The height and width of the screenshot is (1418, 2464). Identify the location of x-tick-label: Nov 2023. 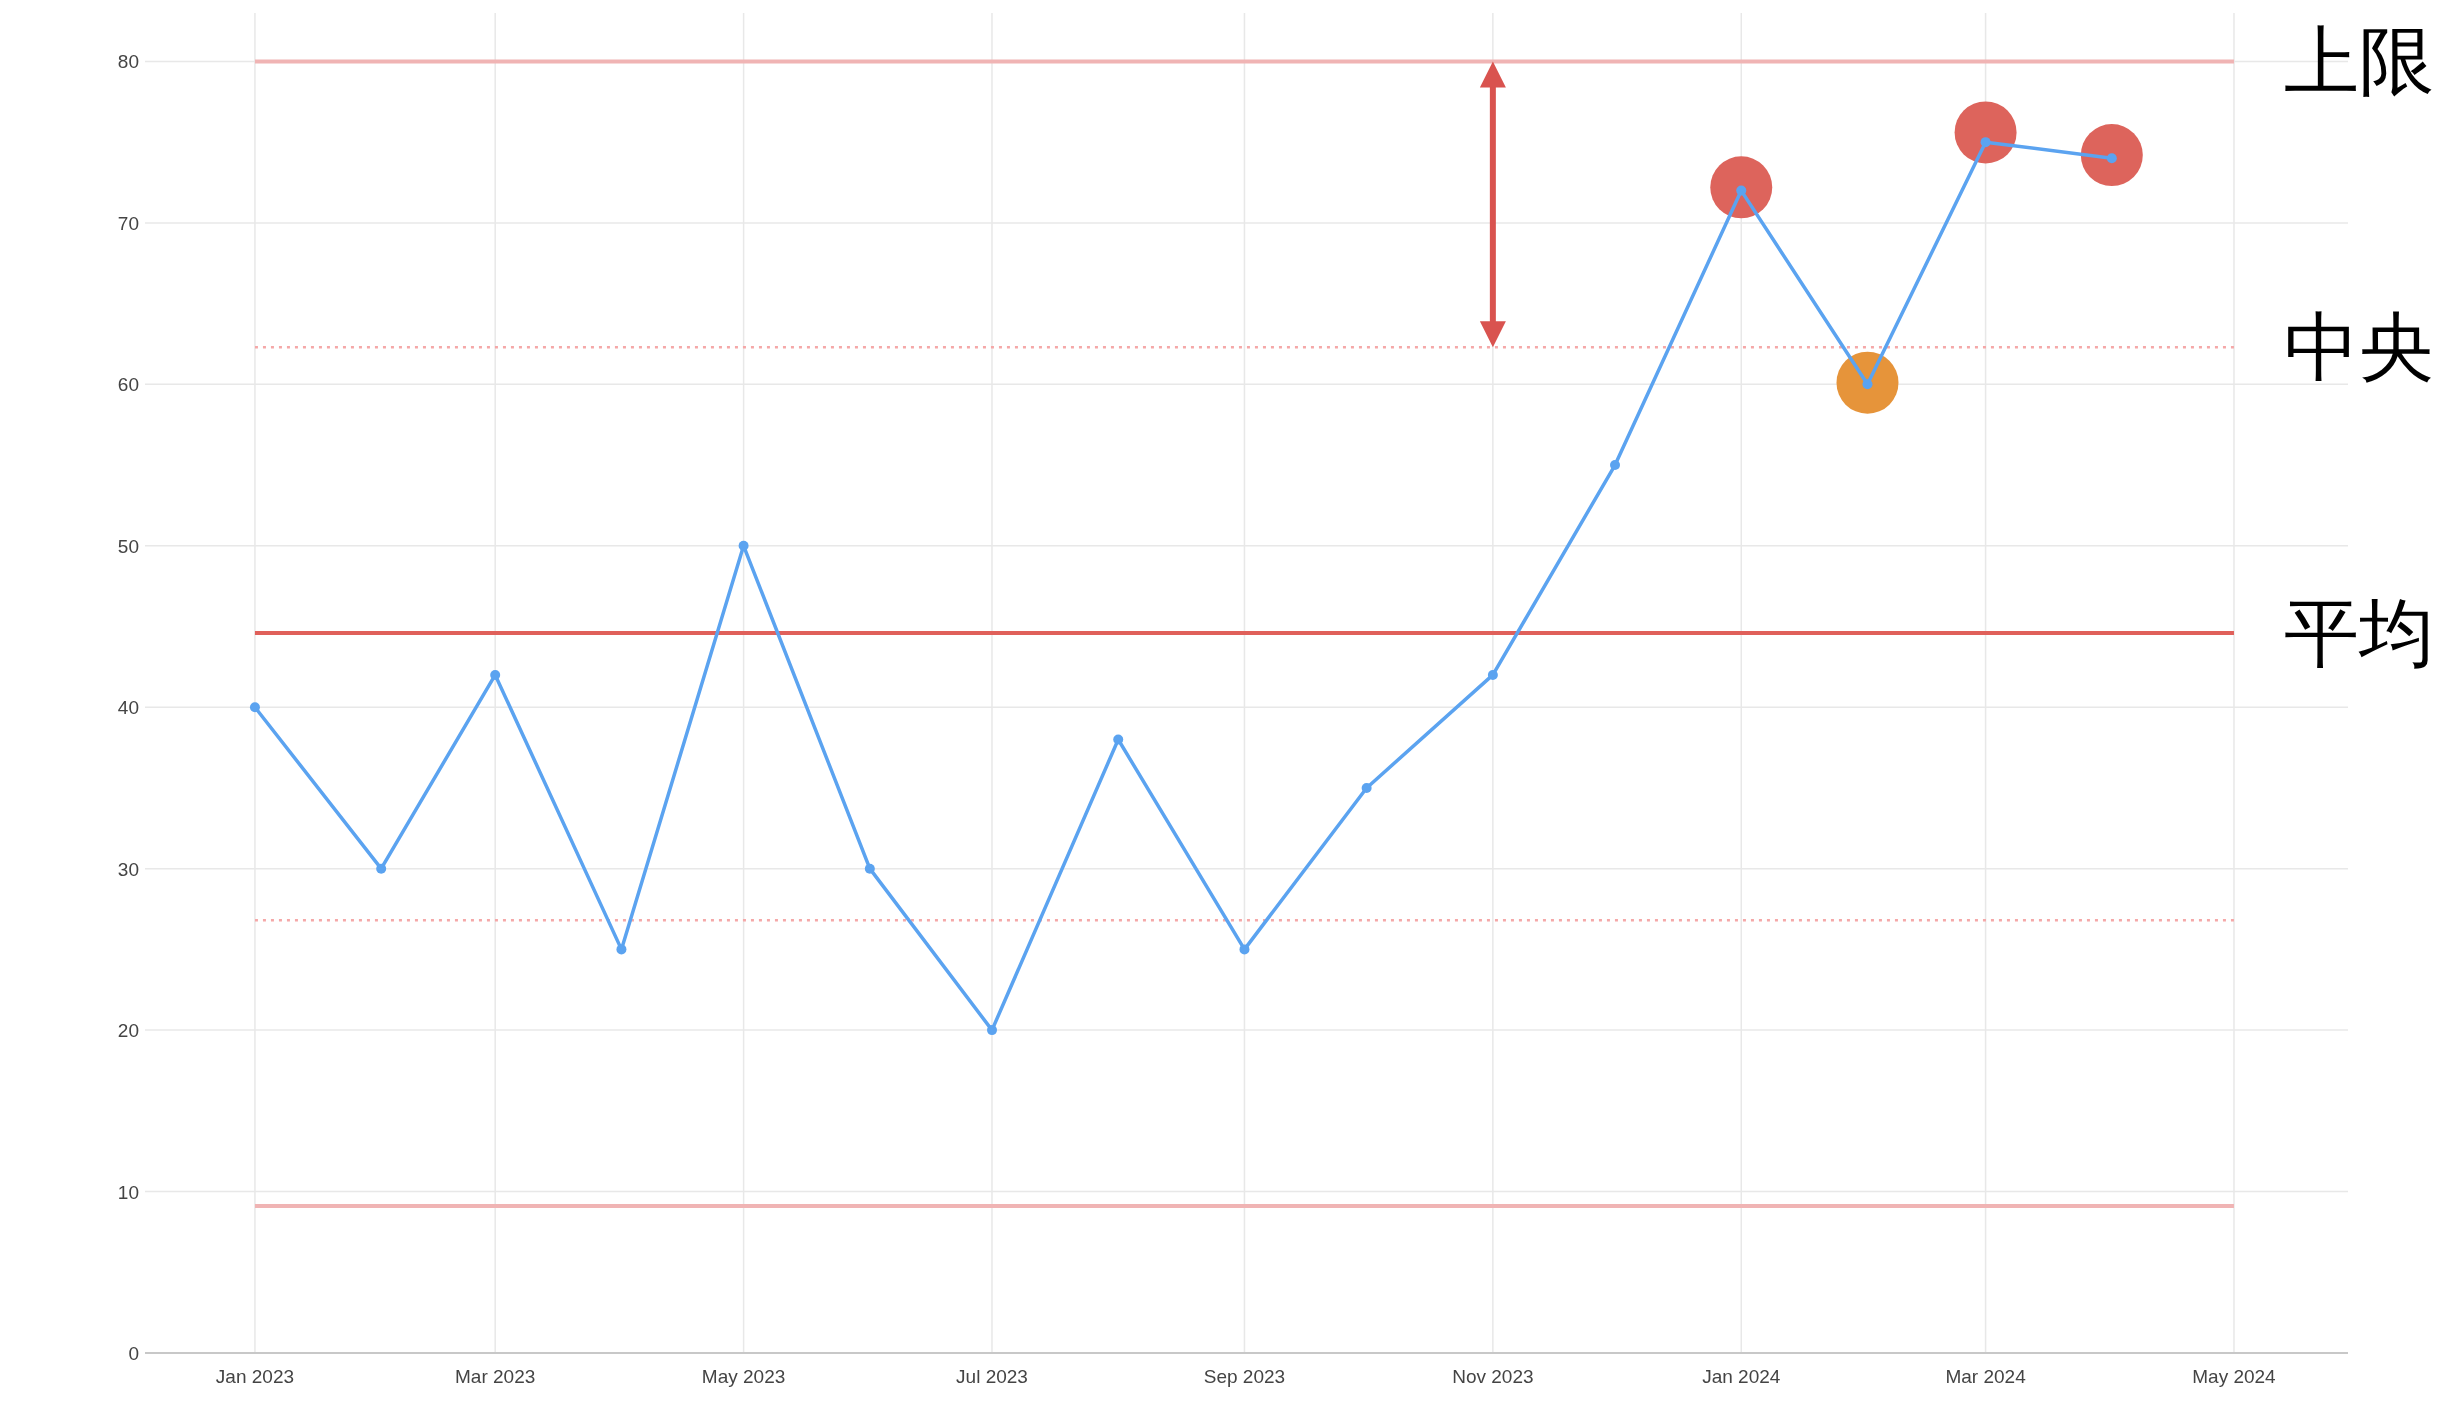
(1493, 1376).